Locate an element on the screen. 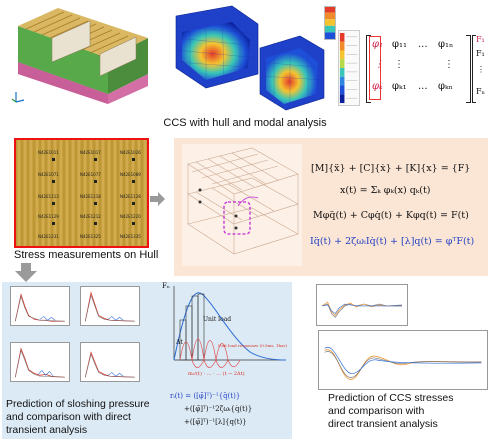 This screenshot has height=440, width=490. ccs-caption-line-3: direct transient analysis is located at coordinates (383, 424).